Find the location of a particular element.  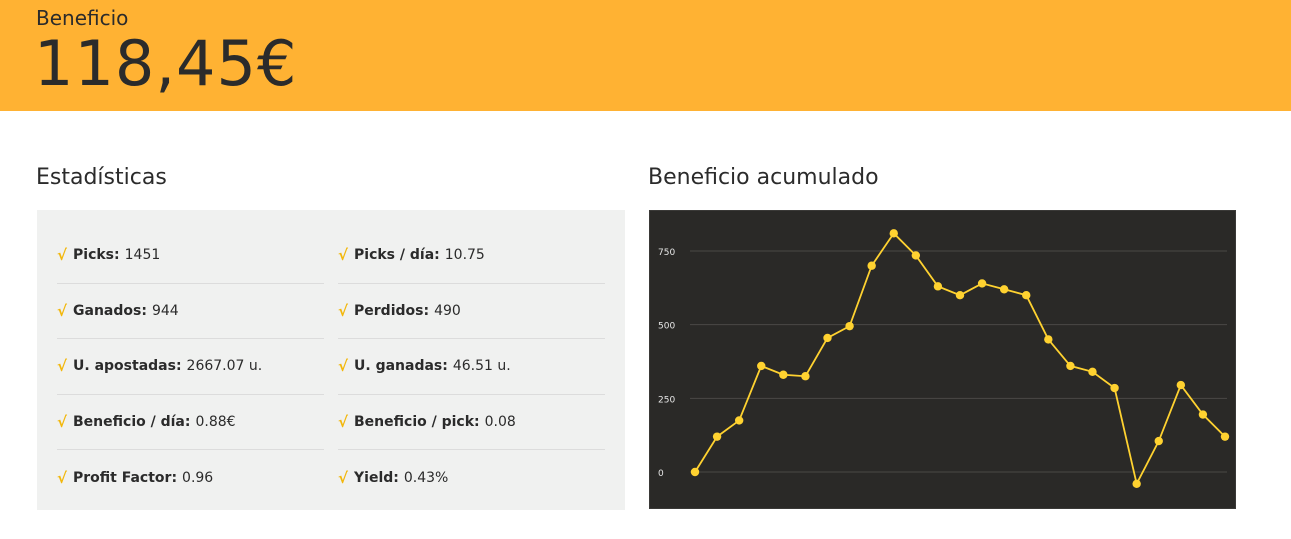

stat-picks-per-day: √ Picks / día: 10.75 is located at coordinates (471, 256).